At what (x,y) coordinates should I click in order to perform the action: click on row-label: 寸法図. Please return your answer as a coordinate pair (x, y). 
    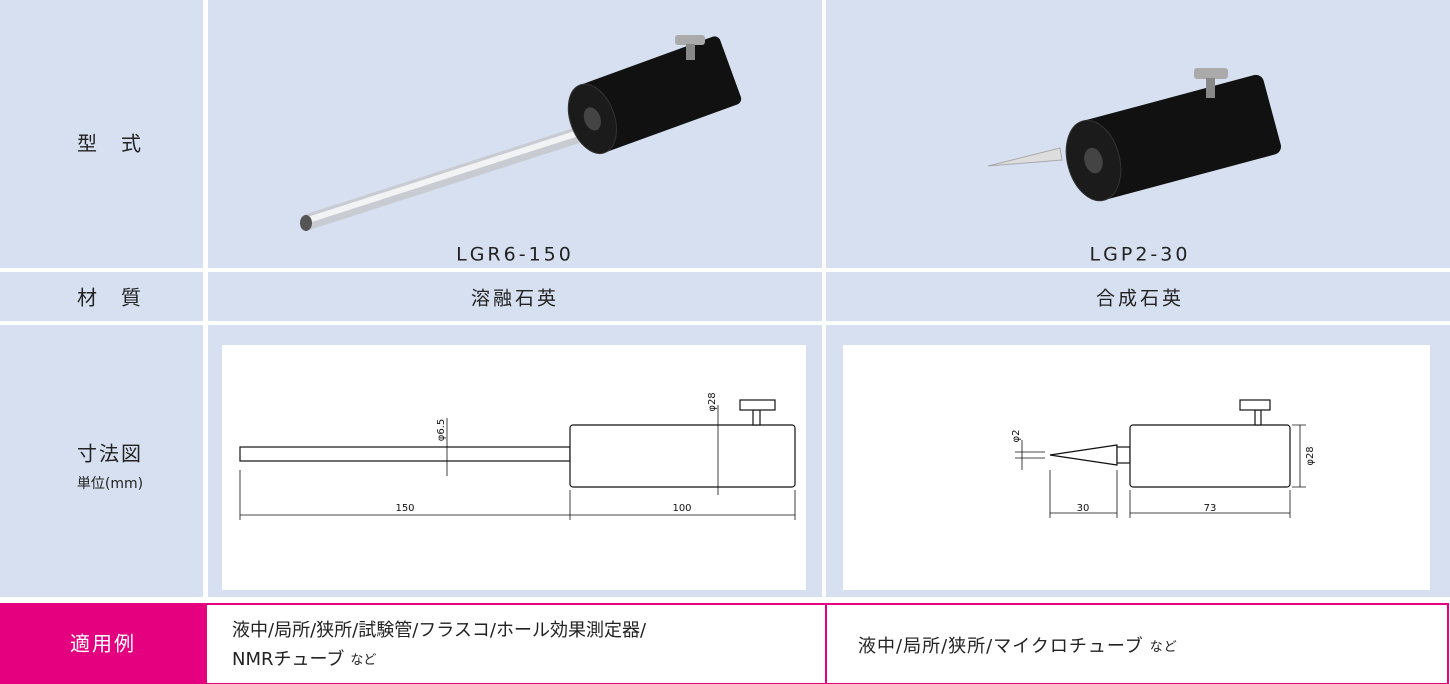
    Looking at the image, I should click on (110, 454).